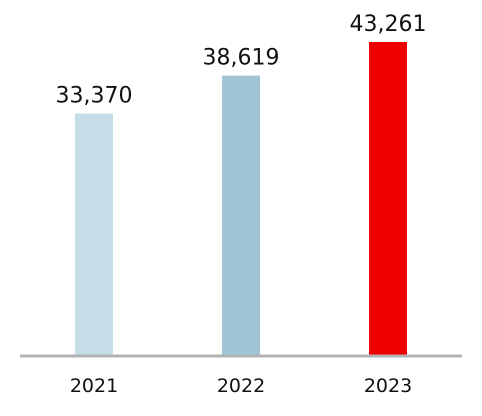 The height and width of the screenshot is (416, 482). I want to click on value-label-2023: 43,261, so click(388, 24).